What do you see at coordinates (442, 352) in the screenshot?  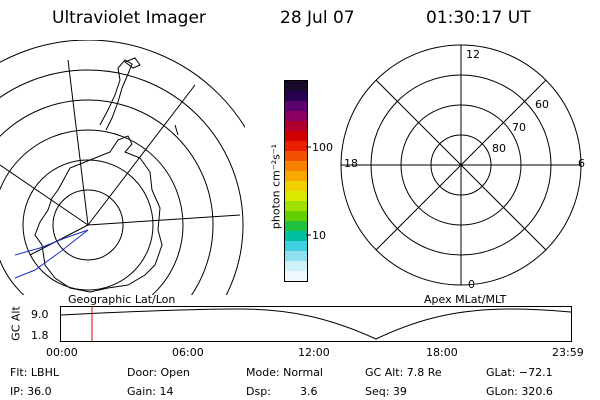 I see `x-tick-18: 18:00` at bounding box center [442, 352].